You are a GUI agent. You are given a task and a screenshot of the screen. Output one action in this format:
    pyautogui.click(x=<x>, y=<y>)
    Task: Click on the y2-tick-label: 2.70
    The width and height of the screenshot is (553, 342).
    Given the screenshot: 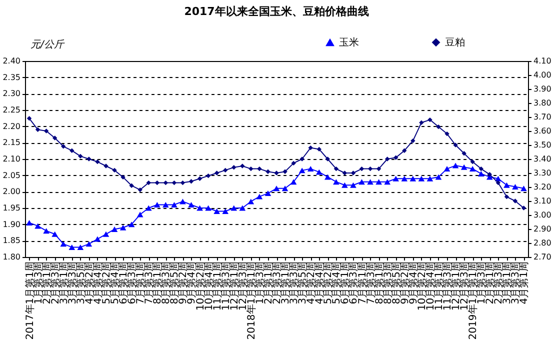 What is the action you would take?
    pyautogui.click(x=543, y=257)
    